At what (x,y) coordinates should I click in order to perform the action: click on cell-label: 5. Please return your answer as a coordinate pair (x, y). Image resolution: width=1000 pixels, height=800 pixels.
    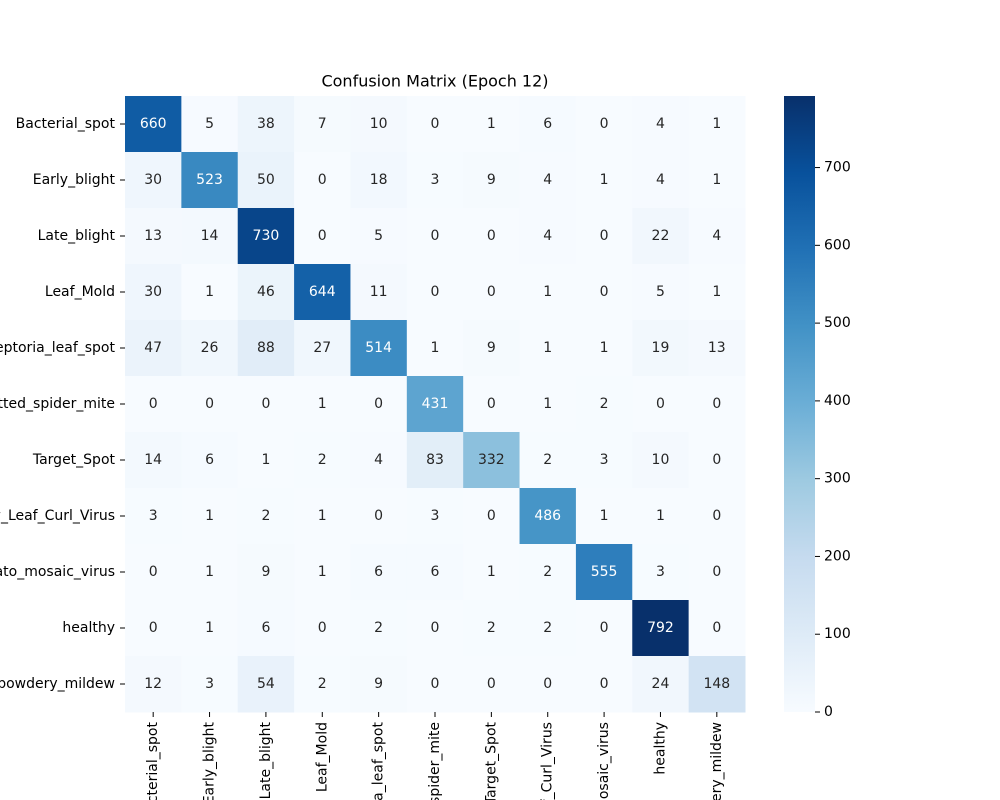
    Looking at the image, I should click on (660, 292).